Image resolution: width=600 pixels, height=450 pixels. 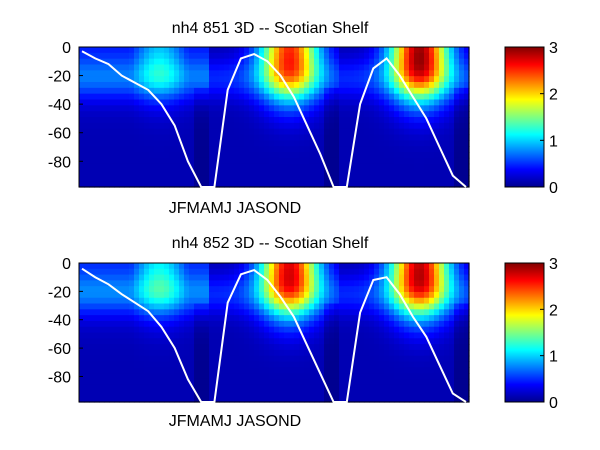 What do you see at coordinates (553, 141) in the screenshot?
I see `colorbar-tick-label: 1` at bounding box center [553, 141].